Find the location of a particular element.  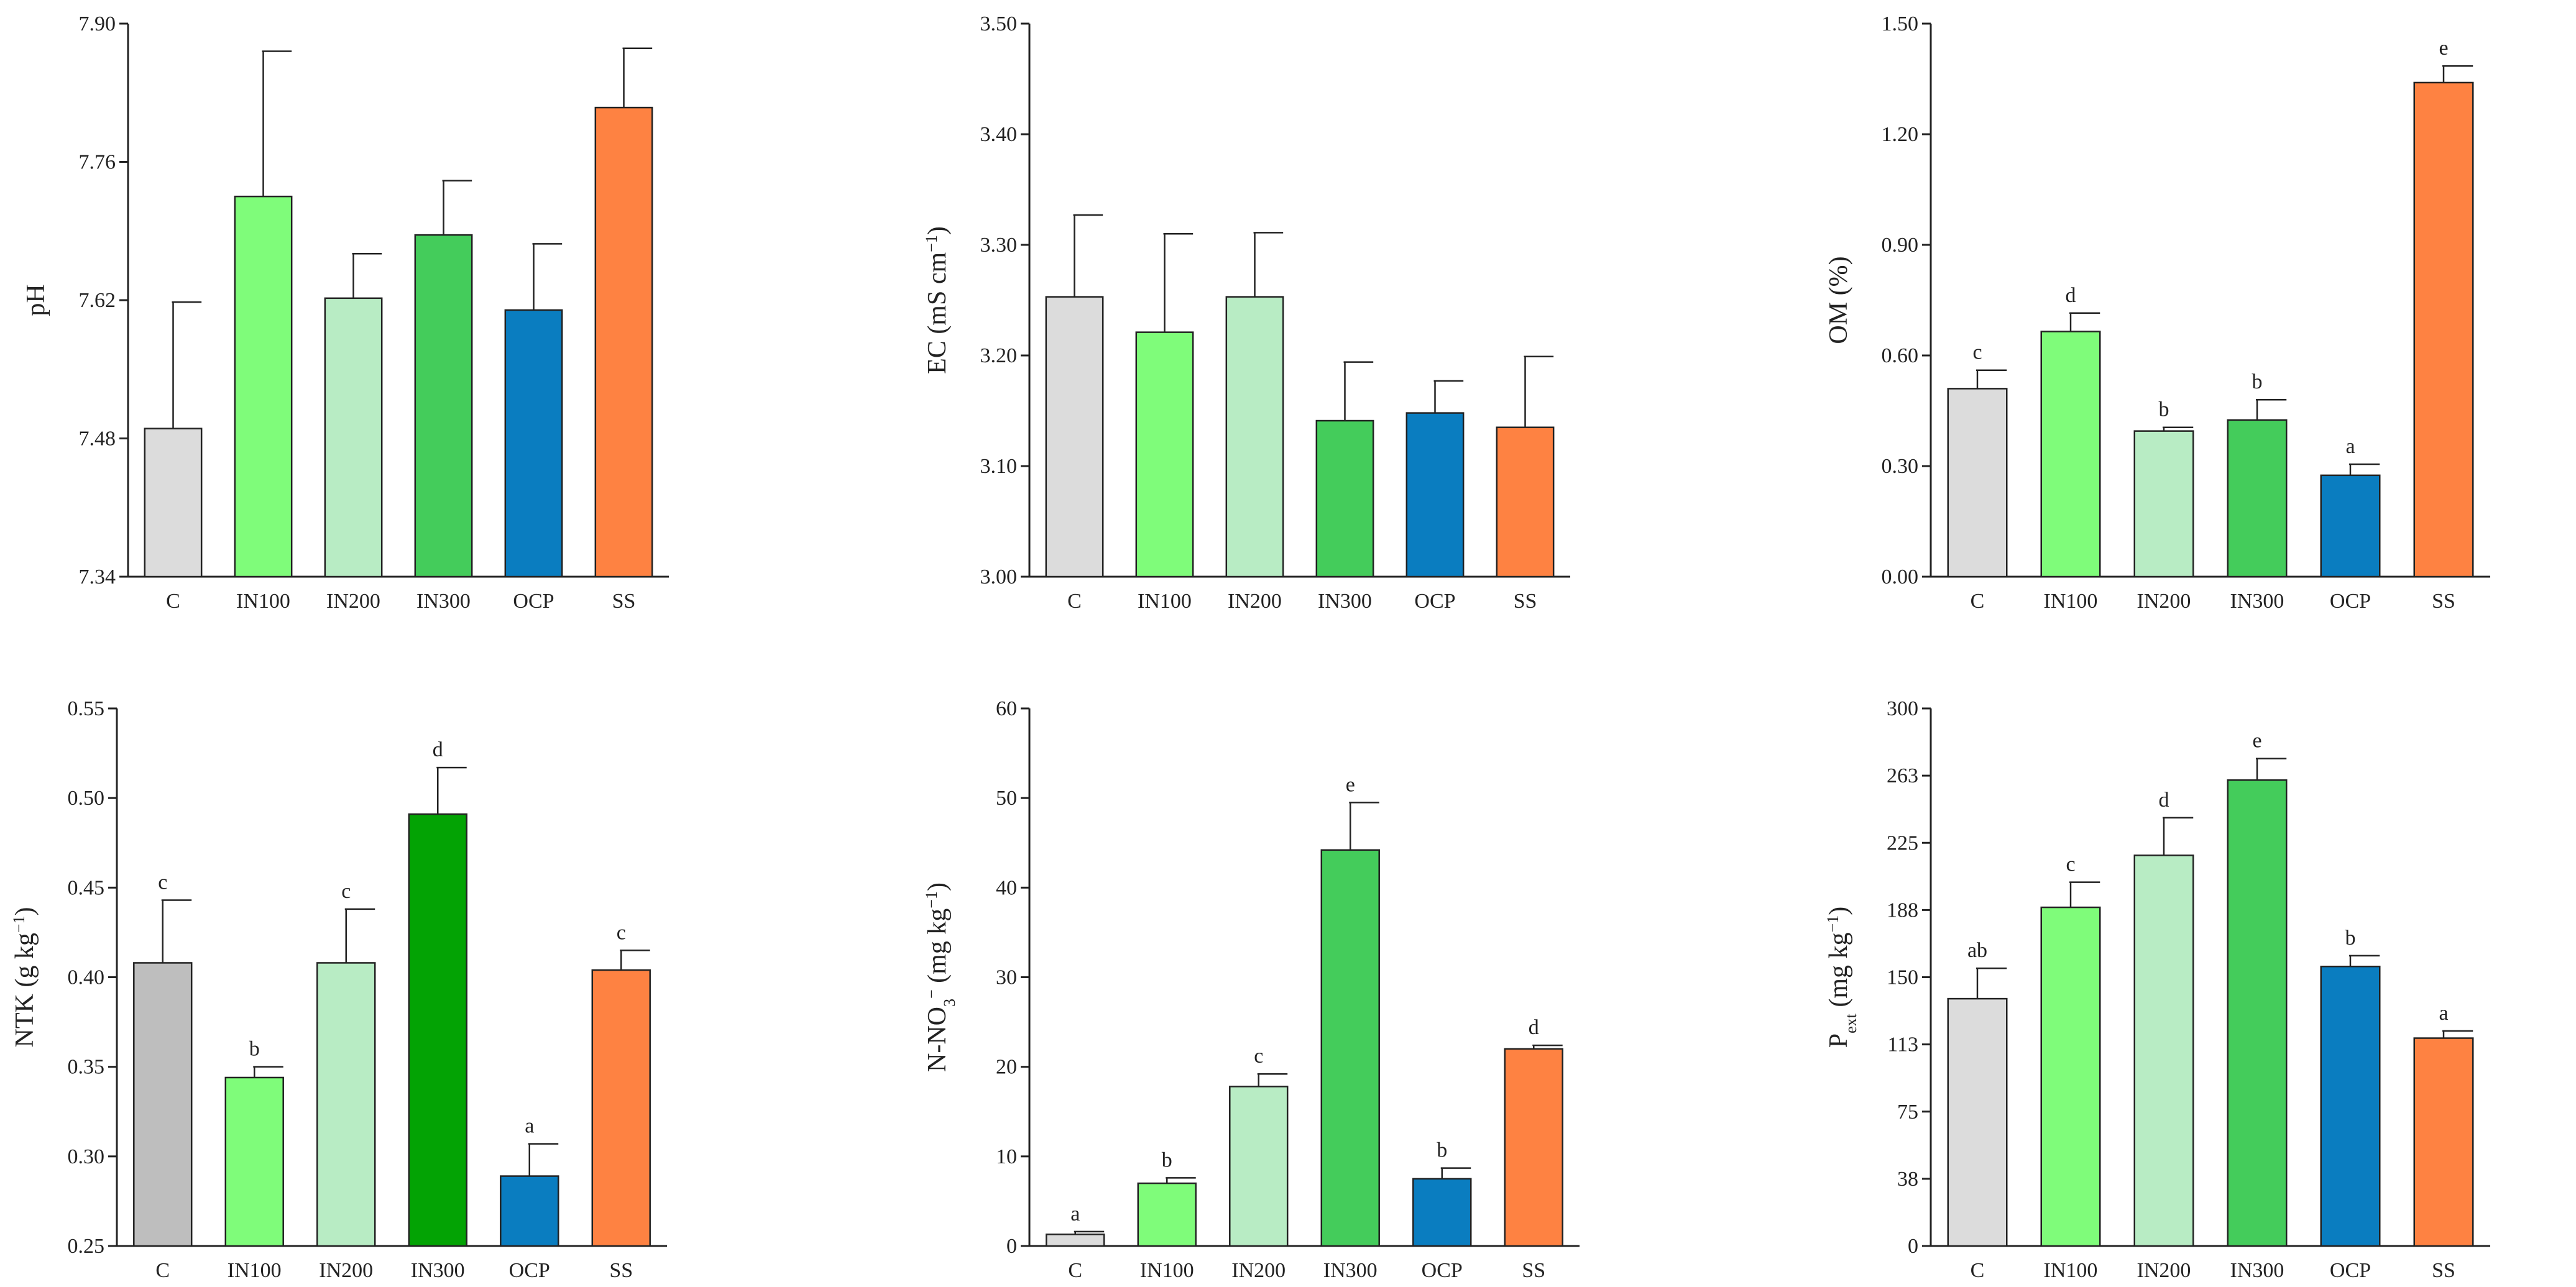

y-tick-label: 3.00 is located at coordinates (999, 577).